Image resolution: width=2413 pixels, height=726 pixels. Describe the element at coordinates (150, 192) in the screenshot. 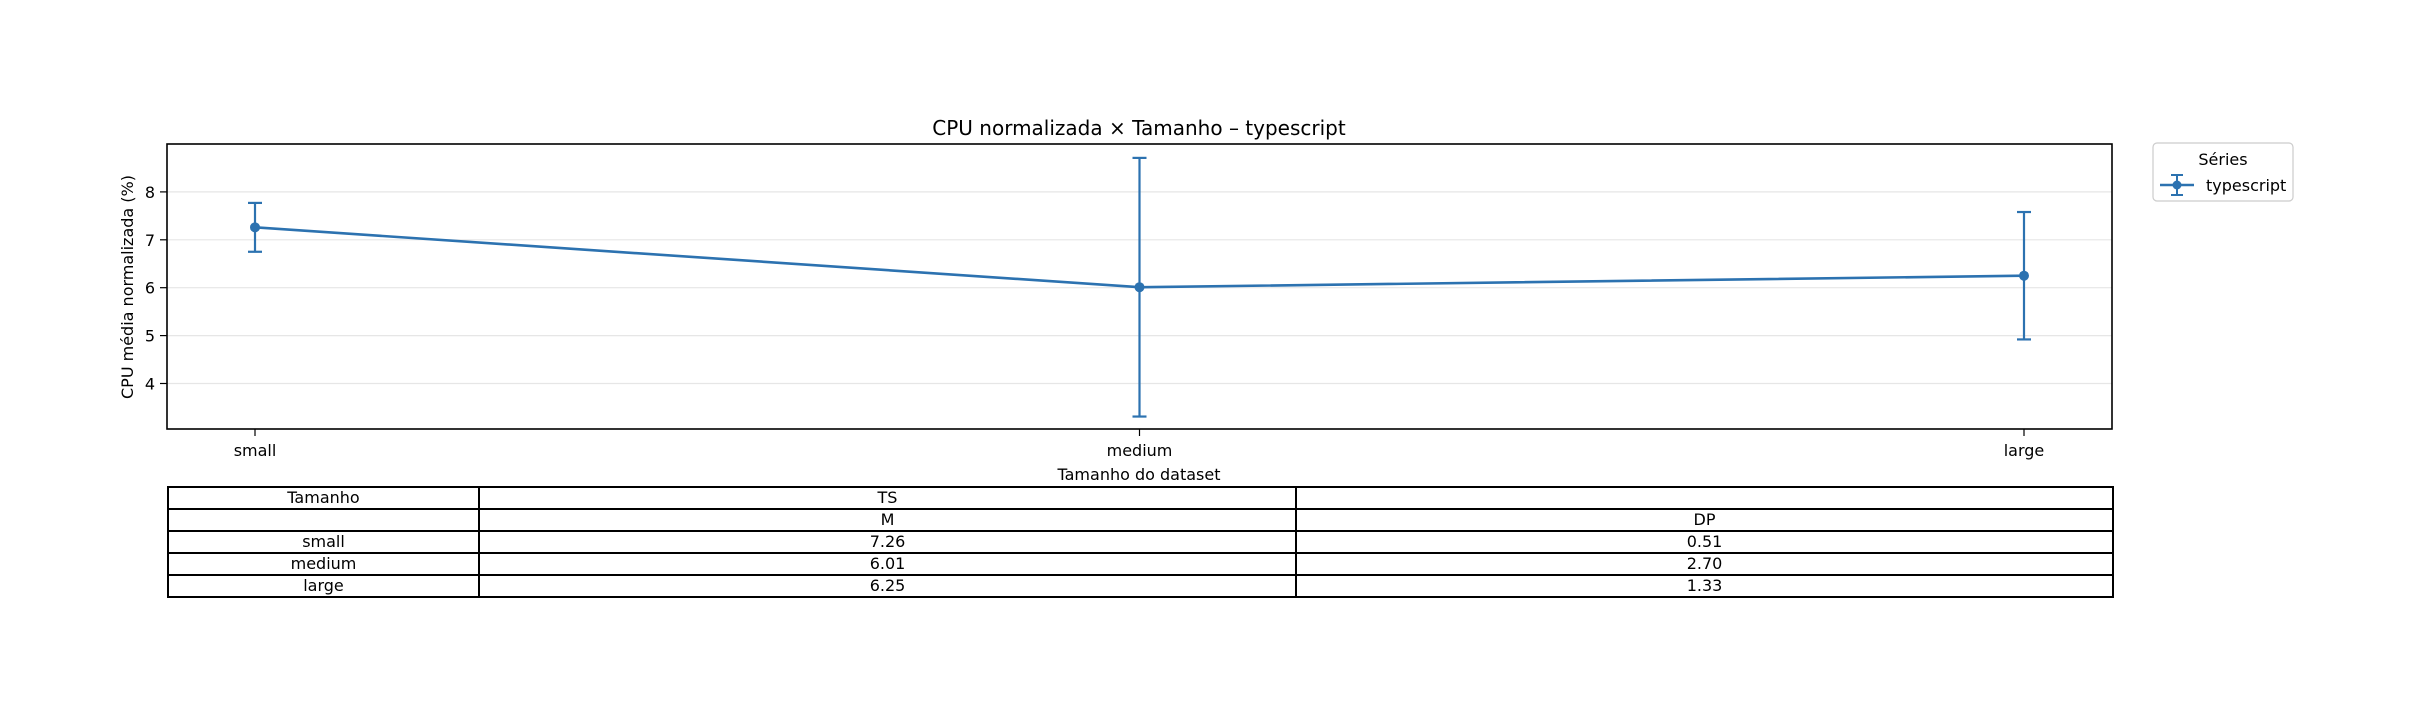

I see `y-tick-label: 8` at that location.